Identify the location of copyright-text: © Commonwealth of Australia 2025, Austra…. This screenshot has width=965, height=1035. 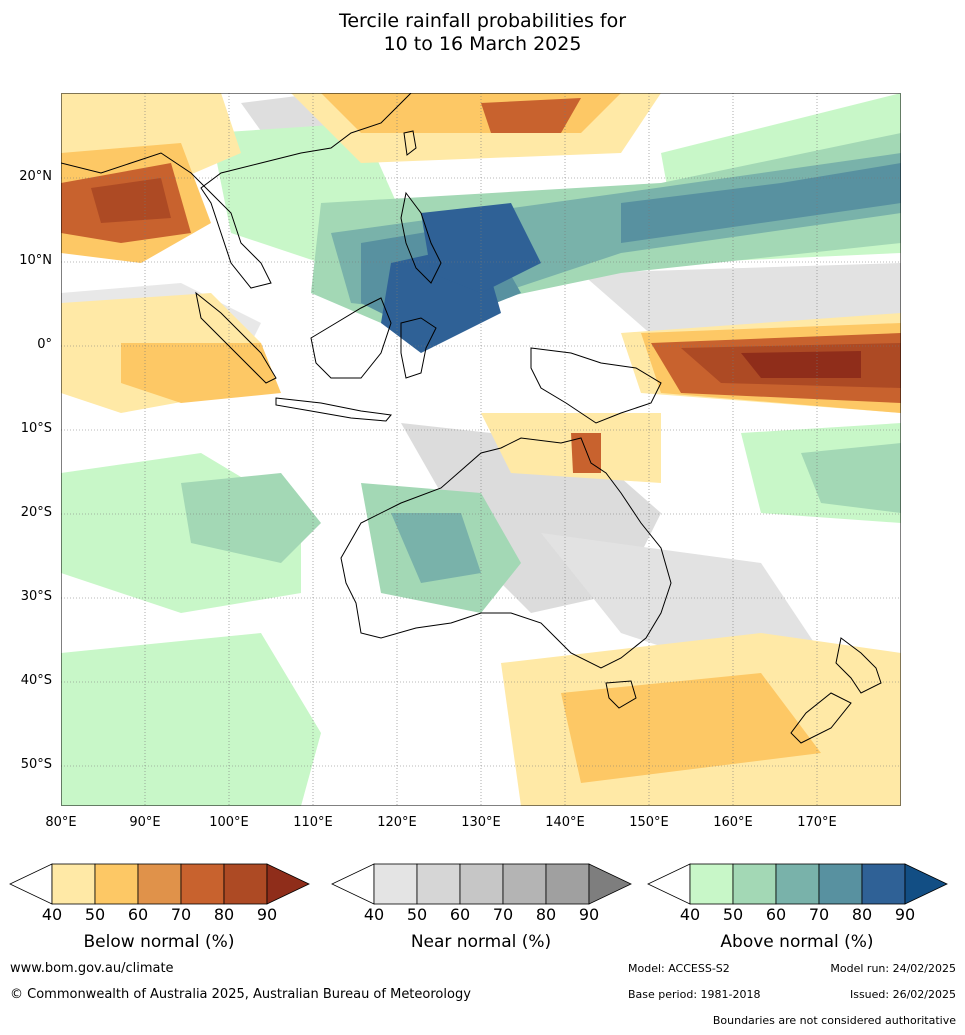
(240, 994).